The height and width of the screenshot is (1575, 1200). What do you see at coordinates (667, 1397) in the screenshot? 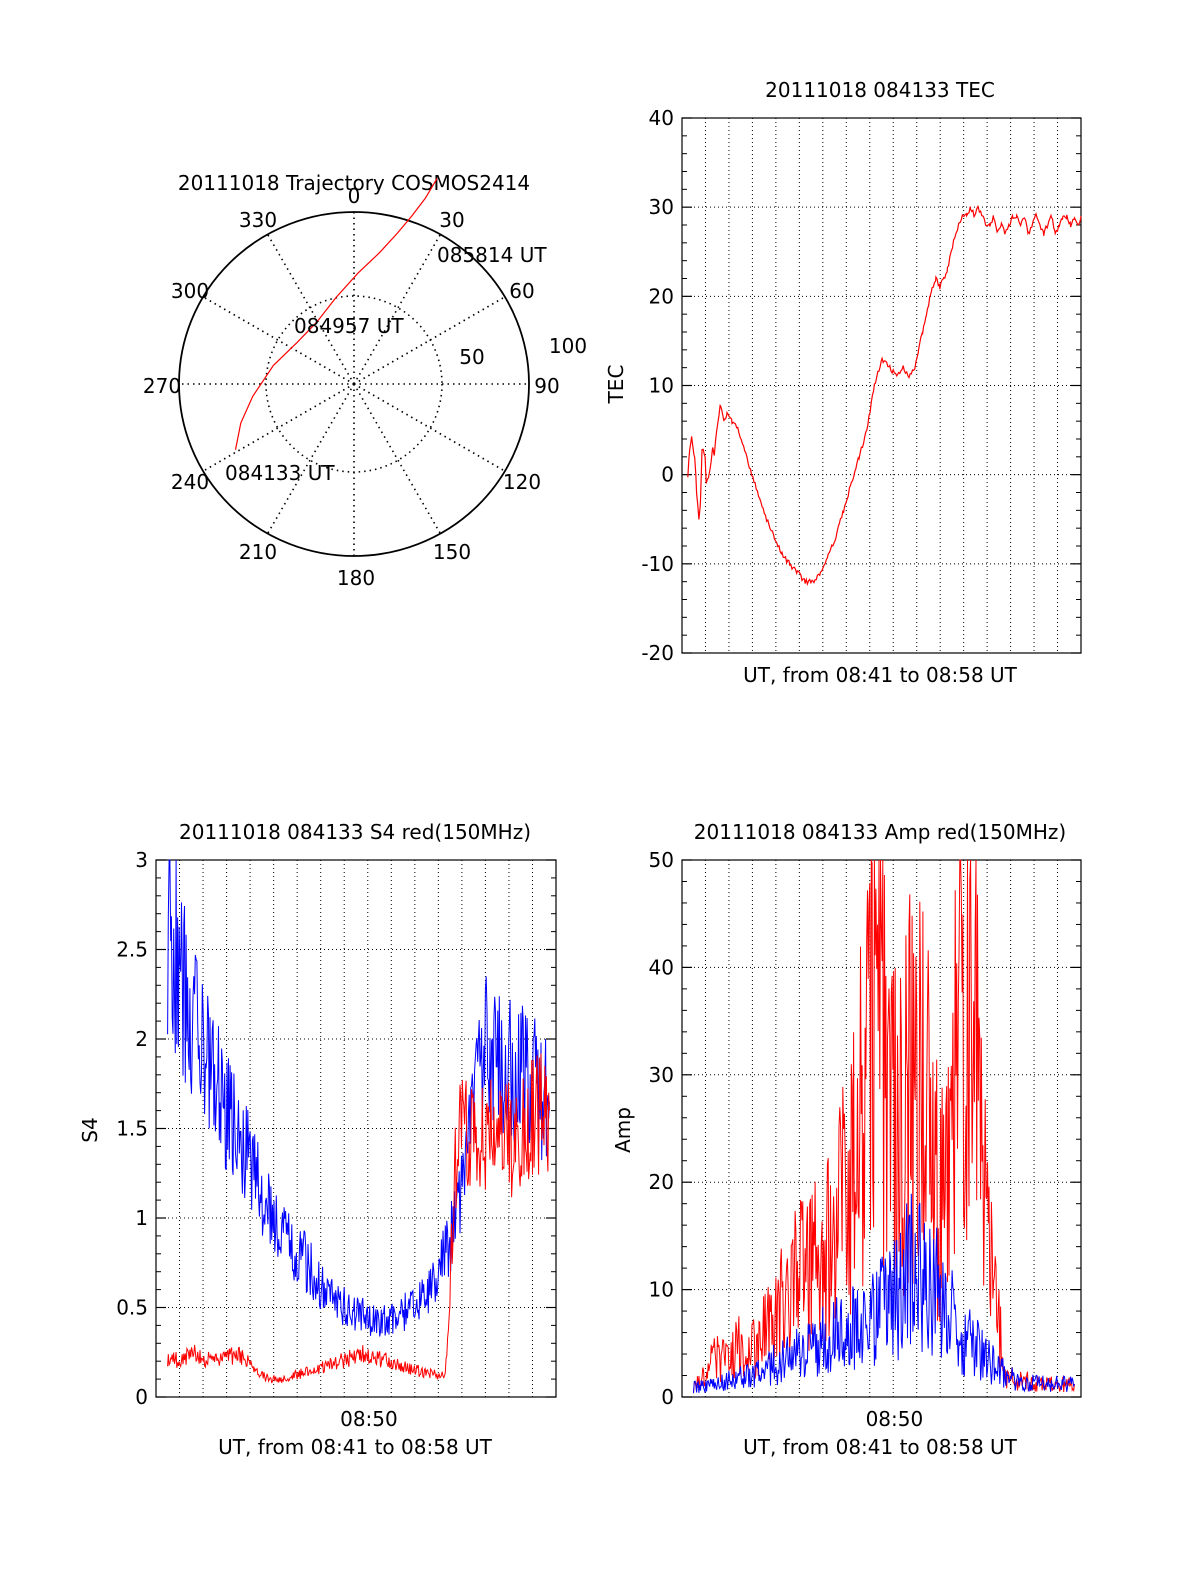
I see `amp-ytick-label: 0` at bounding box center [667, 1397].